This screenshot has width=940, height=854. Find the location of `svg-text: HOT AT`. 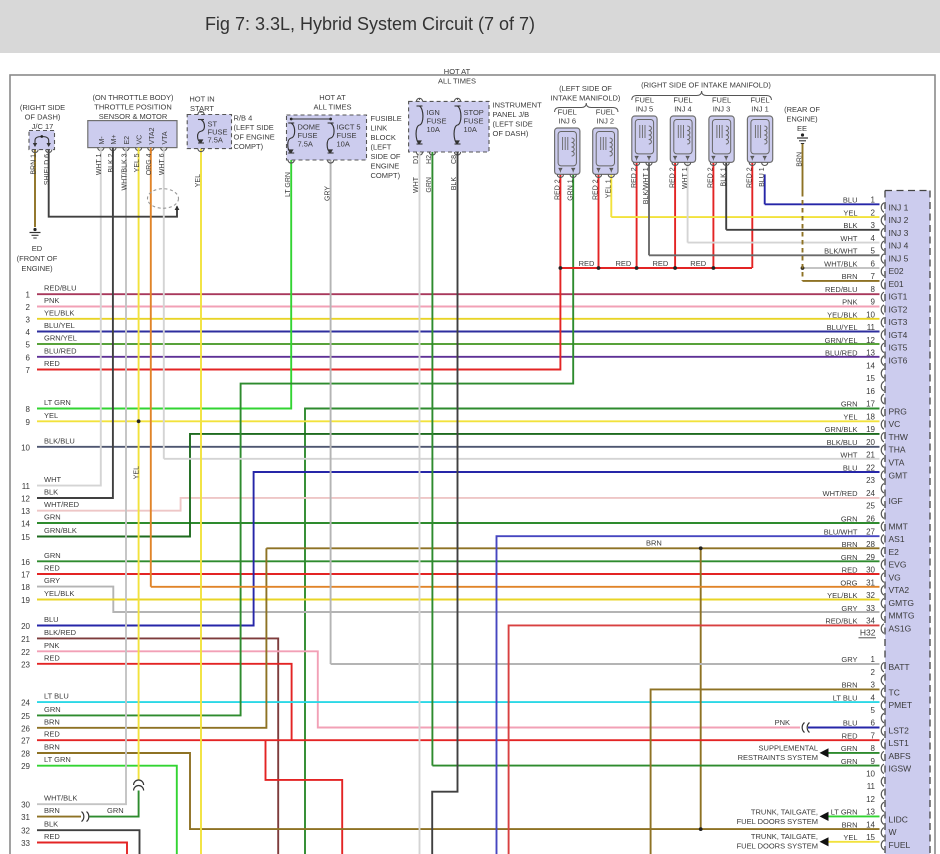

svg-text: HOT AT is located at coordinates (332, 97).